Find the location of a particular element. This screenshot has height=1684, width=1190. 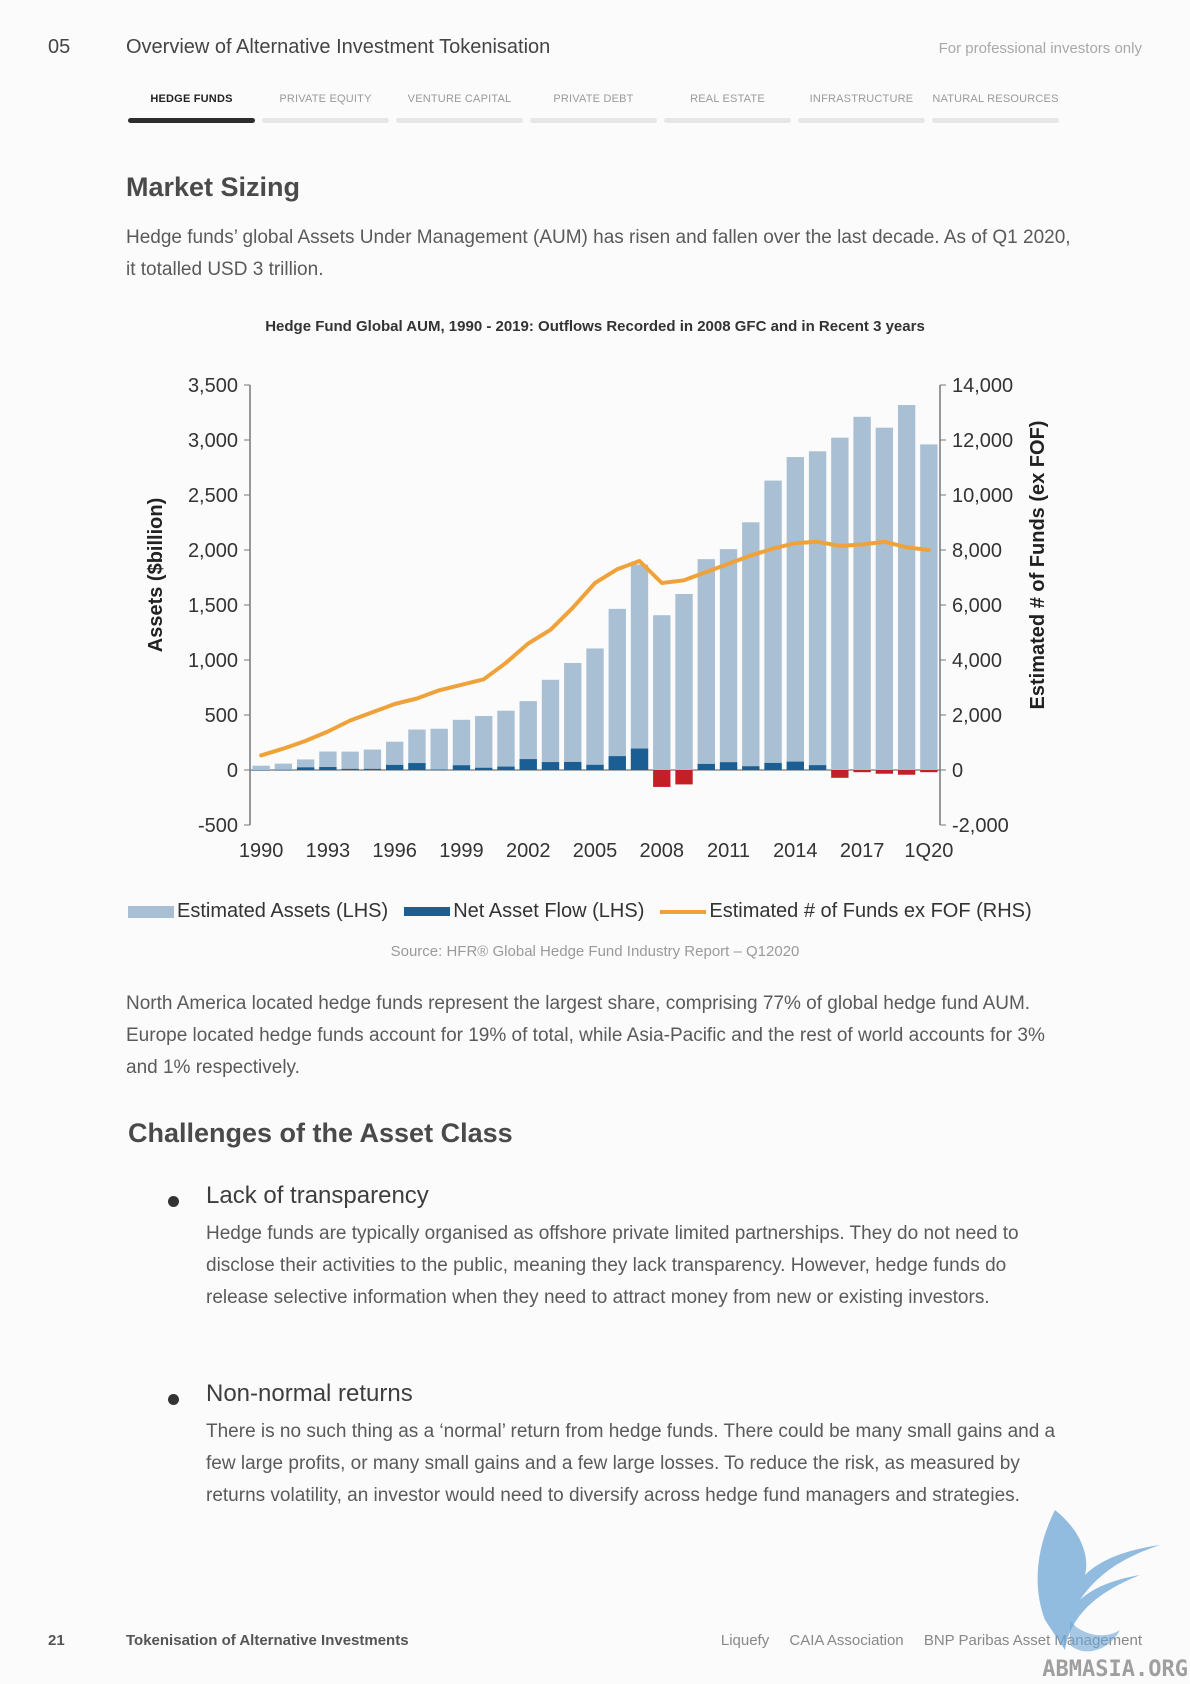

y2-tick-label: 4,000 is located at coordinates (977, 661).